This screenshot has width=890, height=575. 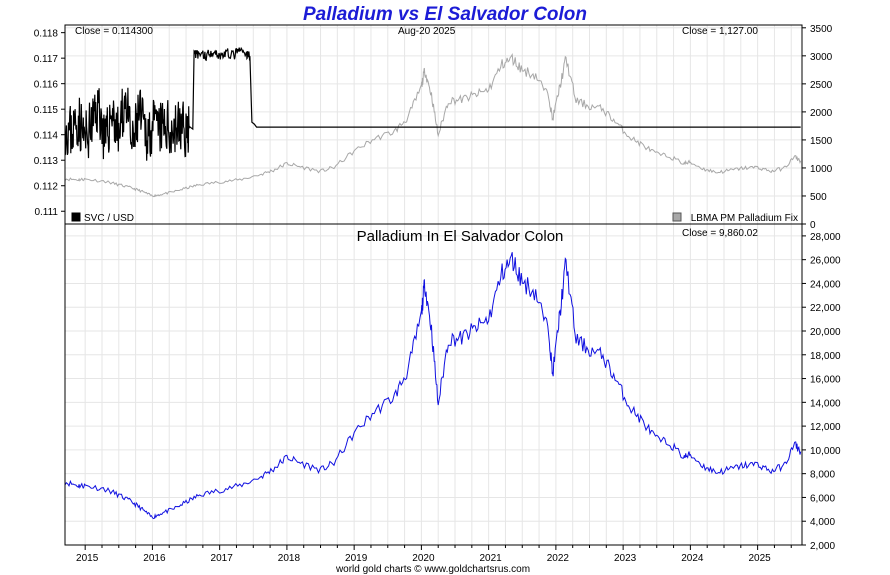 I want to click on y-tick-label: 2500, so click(x=821, y=85).